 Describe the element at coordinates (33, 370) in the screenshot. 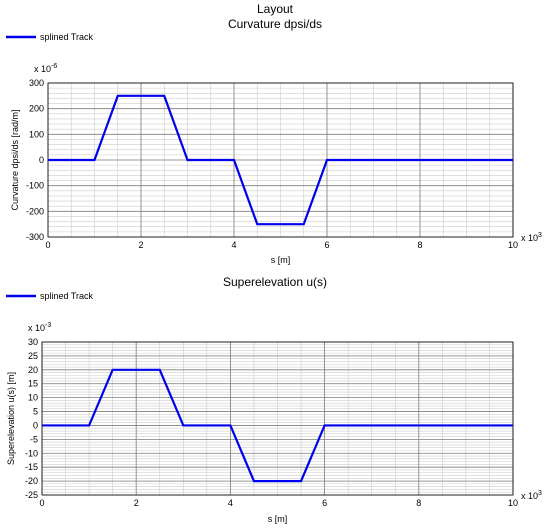

I see `y-tick-label: 20` at that location.